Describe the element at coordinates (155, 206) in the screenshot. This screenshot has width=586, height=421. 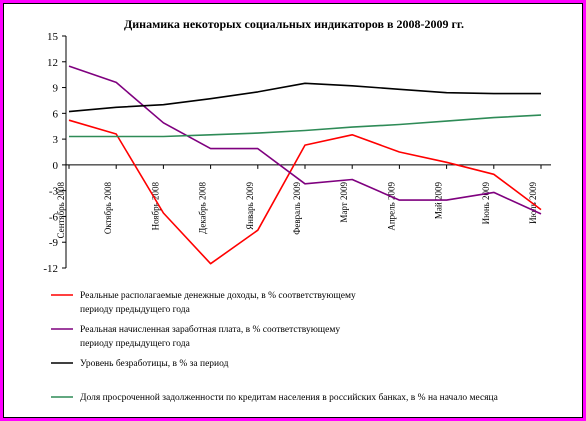
I see `x-category-label: Ноябрь 2008` at that location.